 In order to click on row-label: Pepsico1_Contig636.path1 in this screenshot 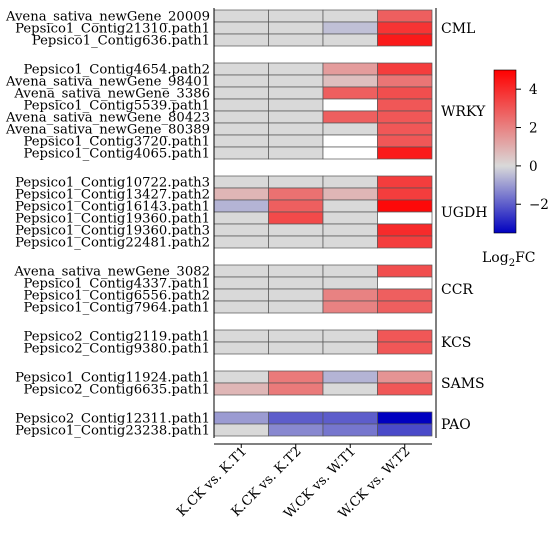, I will do `click(121, 41)`.